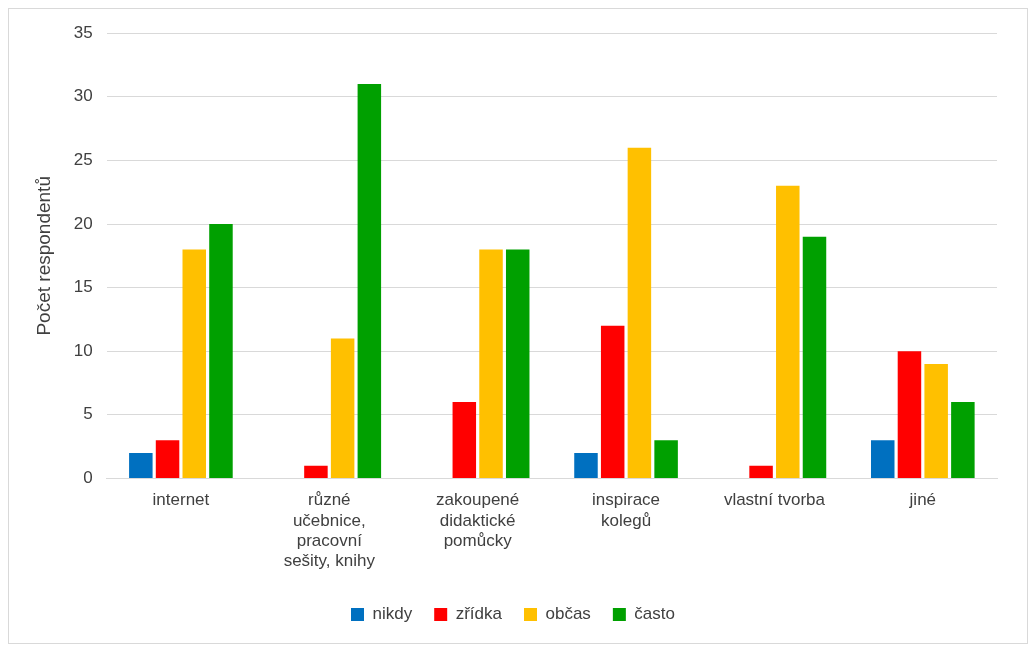 This screenshot has width=1036, height=652. What do you see at coordinates (83, 287) in the screenshot?
I see `y-tick-label: 15` at bounding box center [83, 287].